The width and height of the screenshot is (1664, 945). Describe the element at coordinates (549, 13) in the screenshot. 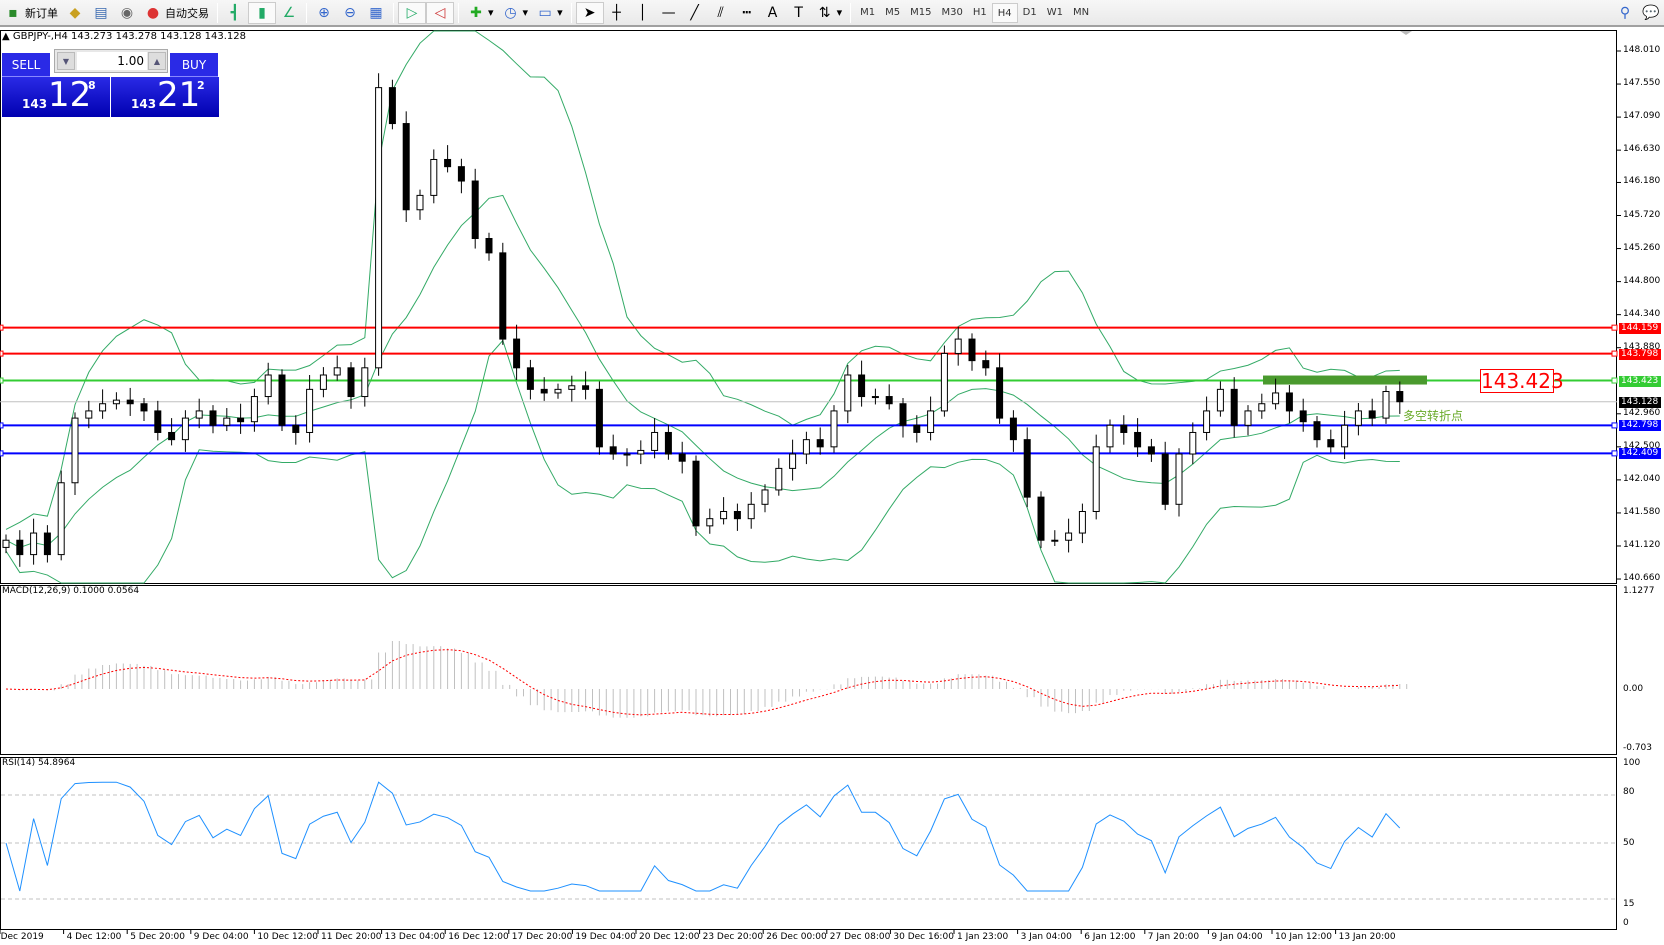

I see `templates-button: ▭ ▾` at that location.